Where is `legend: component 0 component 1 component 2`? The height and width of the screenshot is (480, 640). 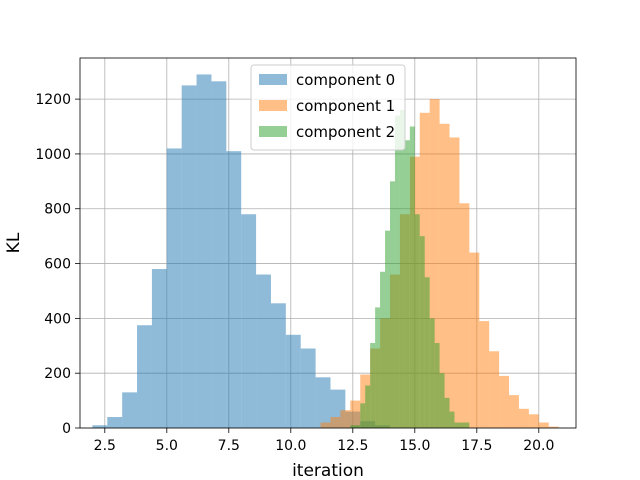
legend: component 0 component 1 component 2 is located at coordinates (328, 107).